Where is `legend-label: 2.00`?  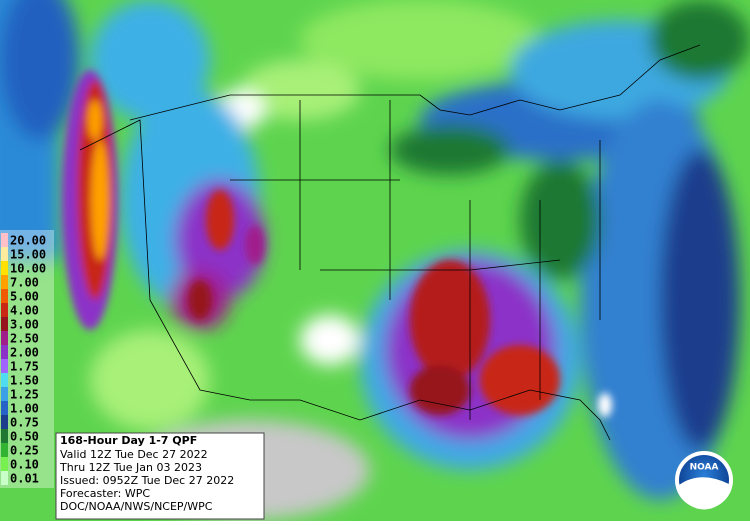
legend-label: 2.00 is located at coordinates (24, 353).